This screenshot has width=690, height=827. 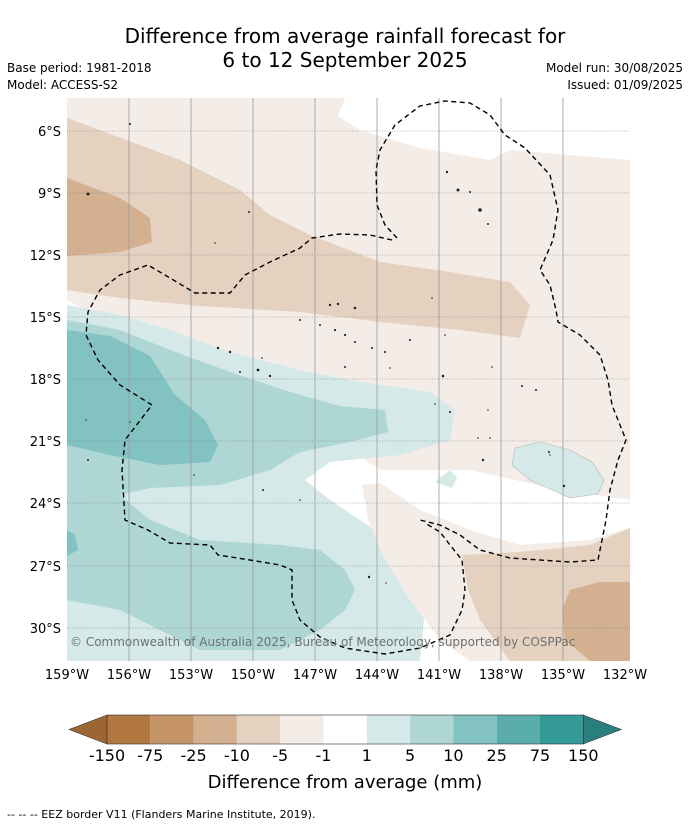 I want to click on colorbar-tick-label: -5, so click(x=280, y=755).